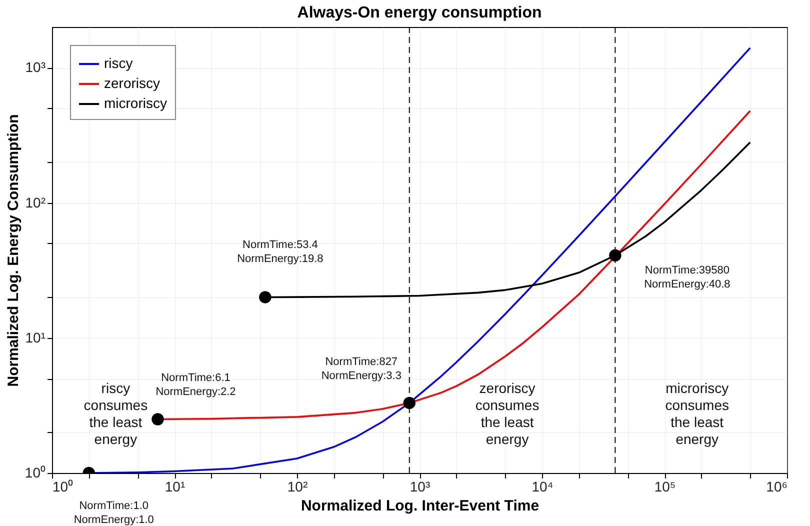 This screenshot has width=810, height=526. I want to click on x-axis-title: Normalized Log. Inter-Event Time, so click(420, 506).